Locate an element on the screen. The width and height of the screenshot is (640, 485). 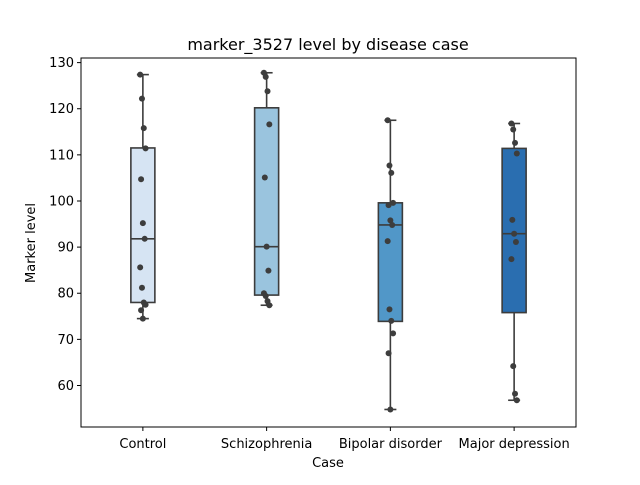
y-tick-label: 120 is located at coordinates (61, 109).